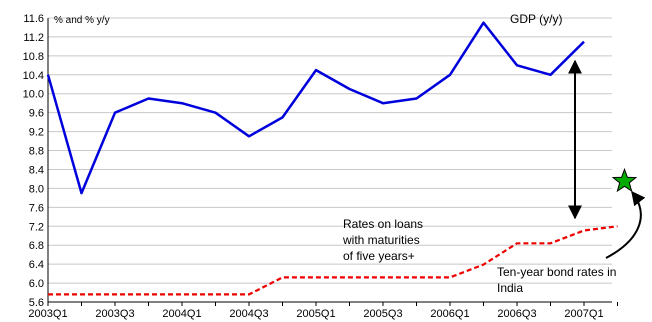 The width and height of the screenshot is (652, 322). Describe the element at coordinates (510, 288) in the screenshot. I see `bond-rate-label-line-2: India` at that location.